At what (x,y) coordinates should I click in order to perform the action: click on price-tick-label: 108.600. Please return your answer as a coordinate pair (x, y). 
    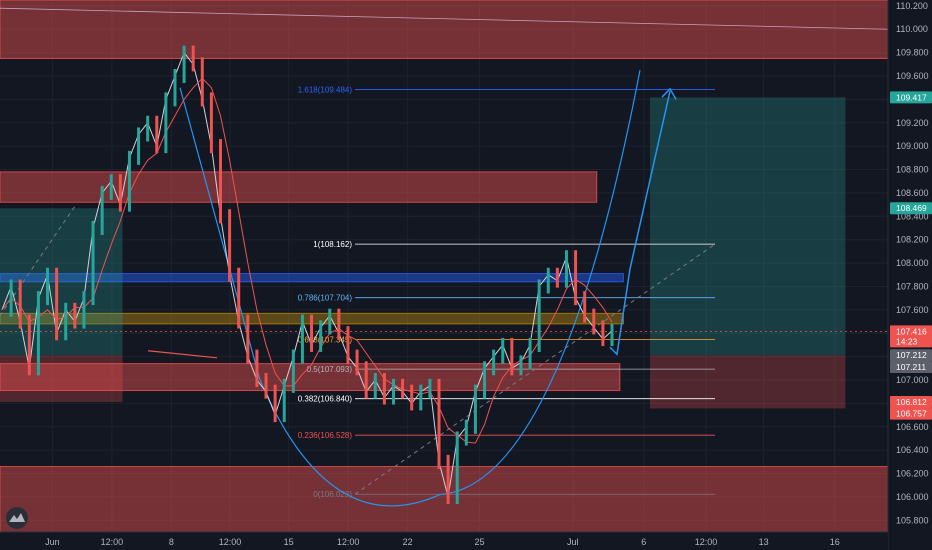
    Looking at the image, I should click on (912, 193).